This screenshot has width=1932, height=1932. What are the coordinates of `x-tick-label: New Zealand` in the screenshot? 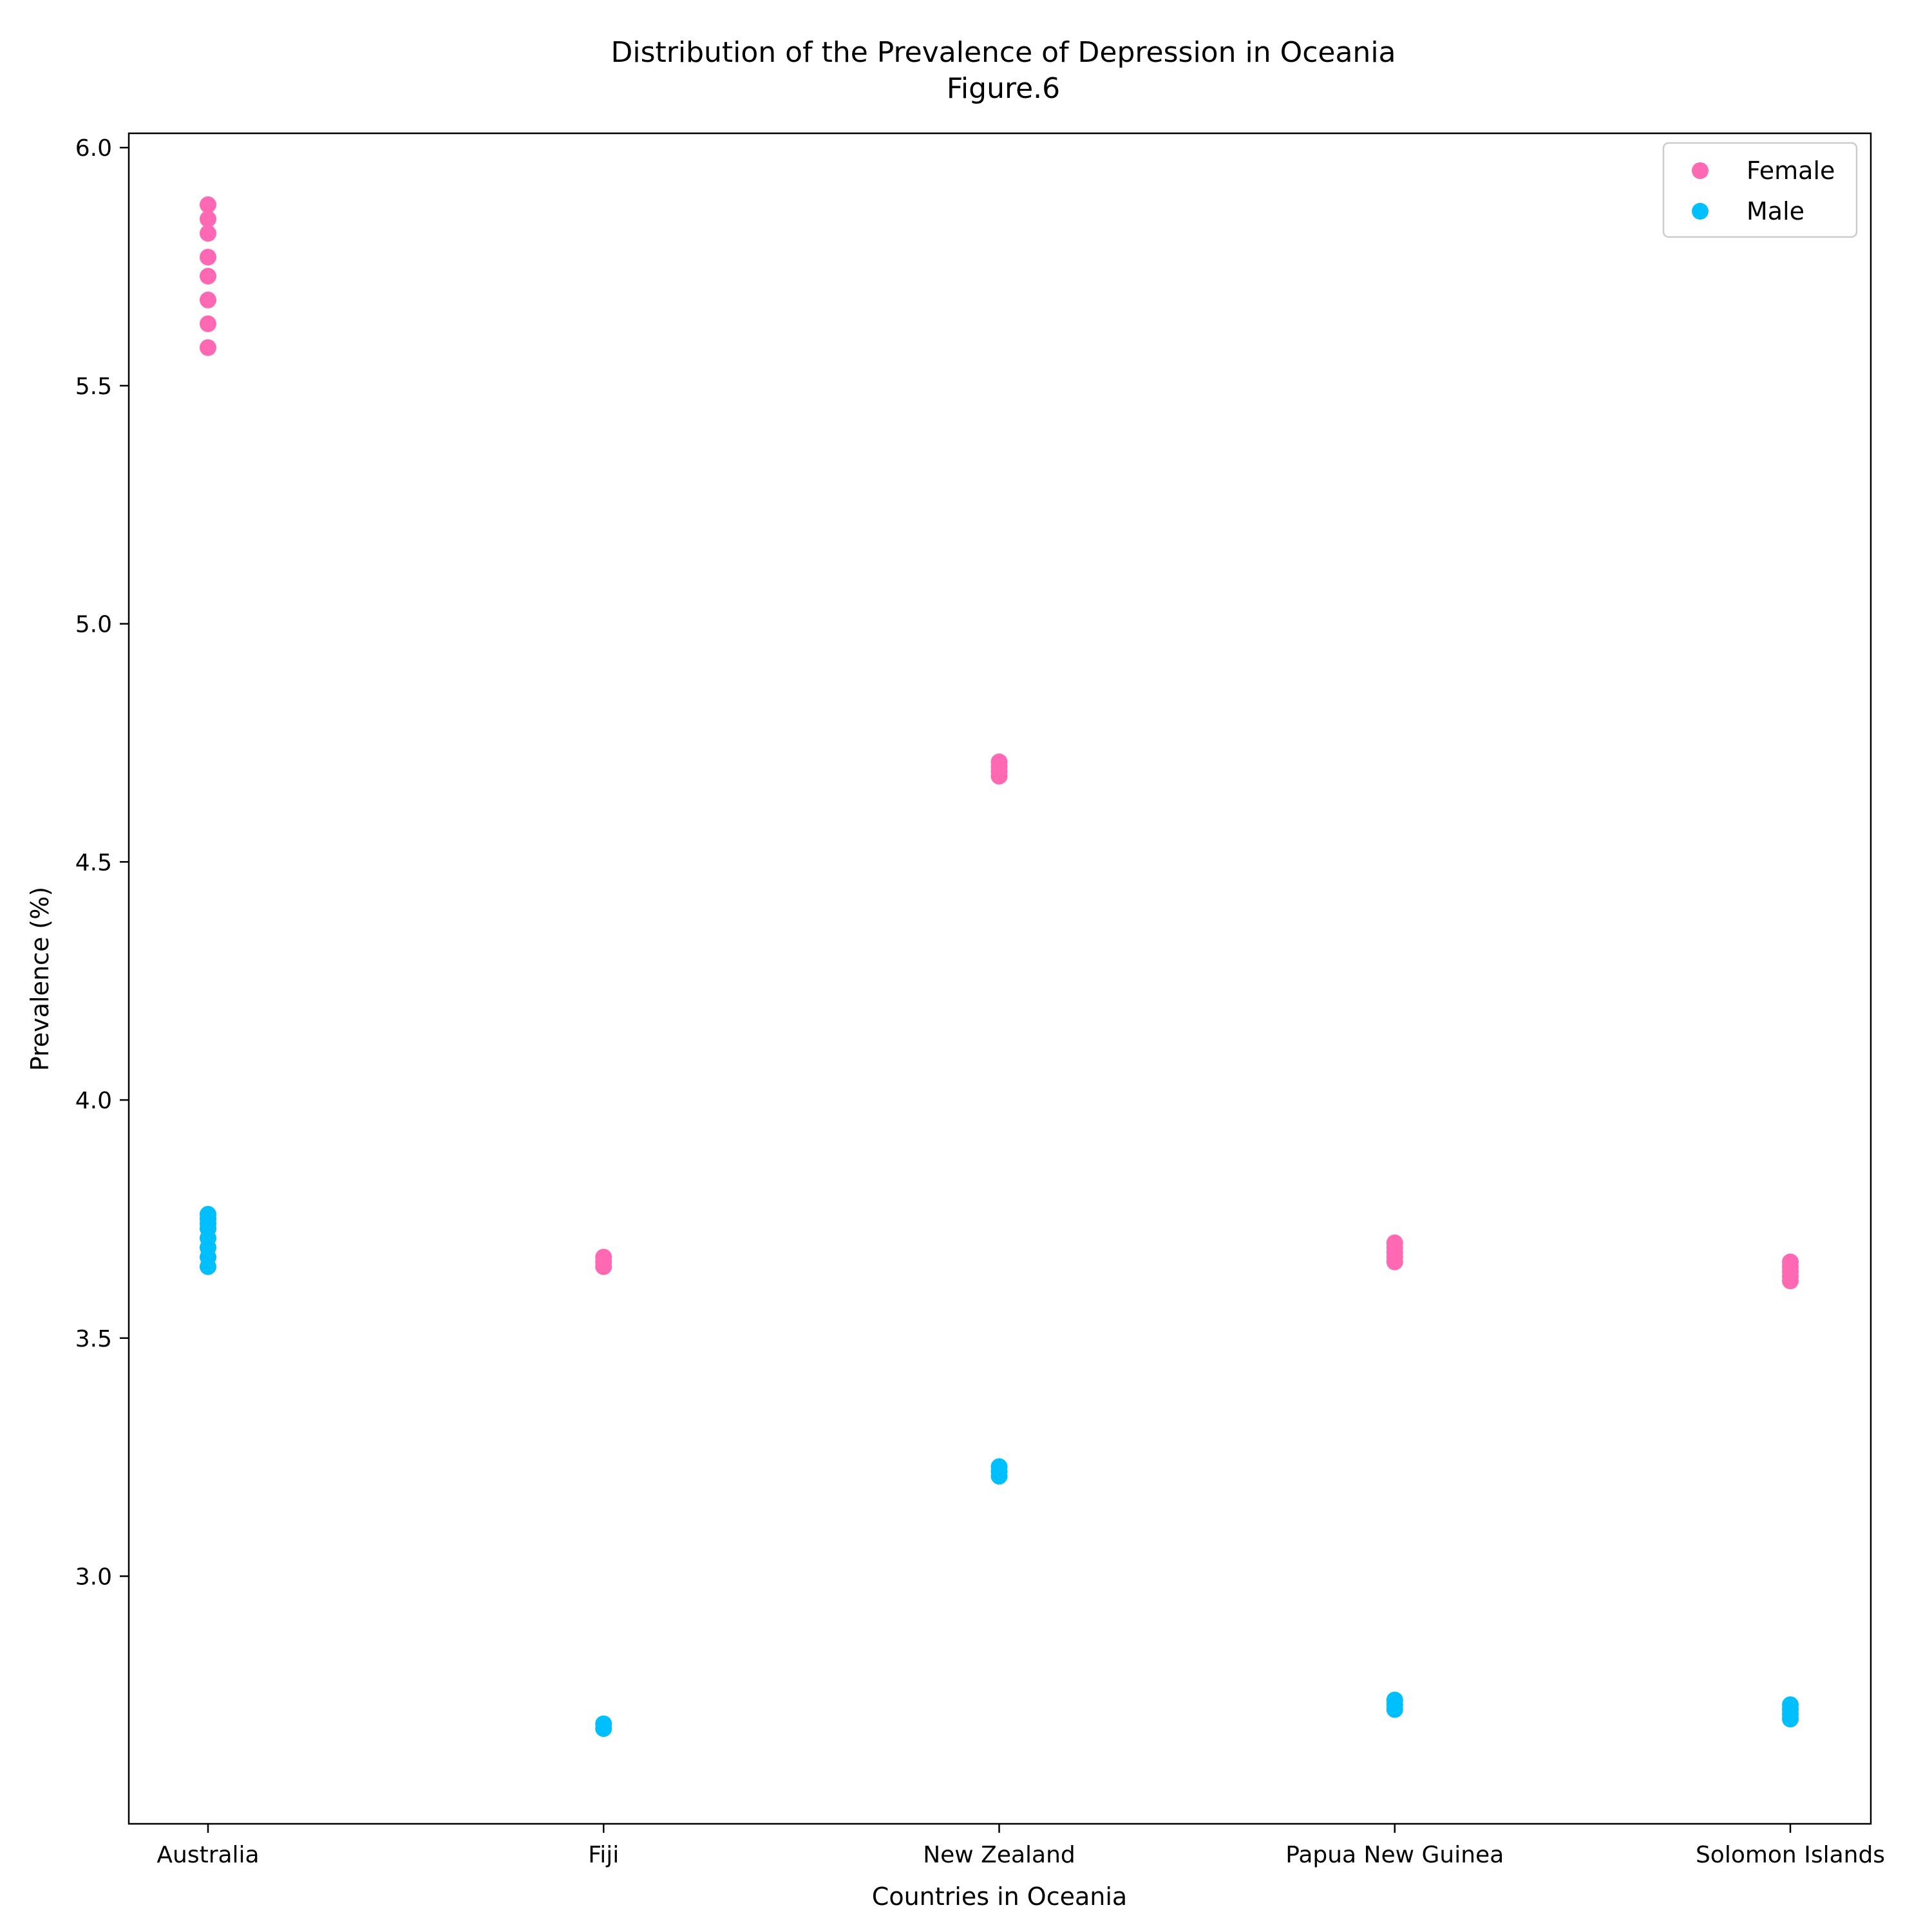 It's located at (999, 1855).